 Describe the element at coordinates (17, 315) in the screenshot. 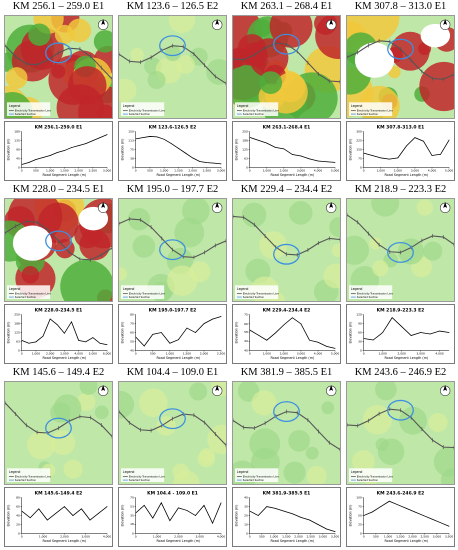

I see `y-tick-label: 250` at that location.